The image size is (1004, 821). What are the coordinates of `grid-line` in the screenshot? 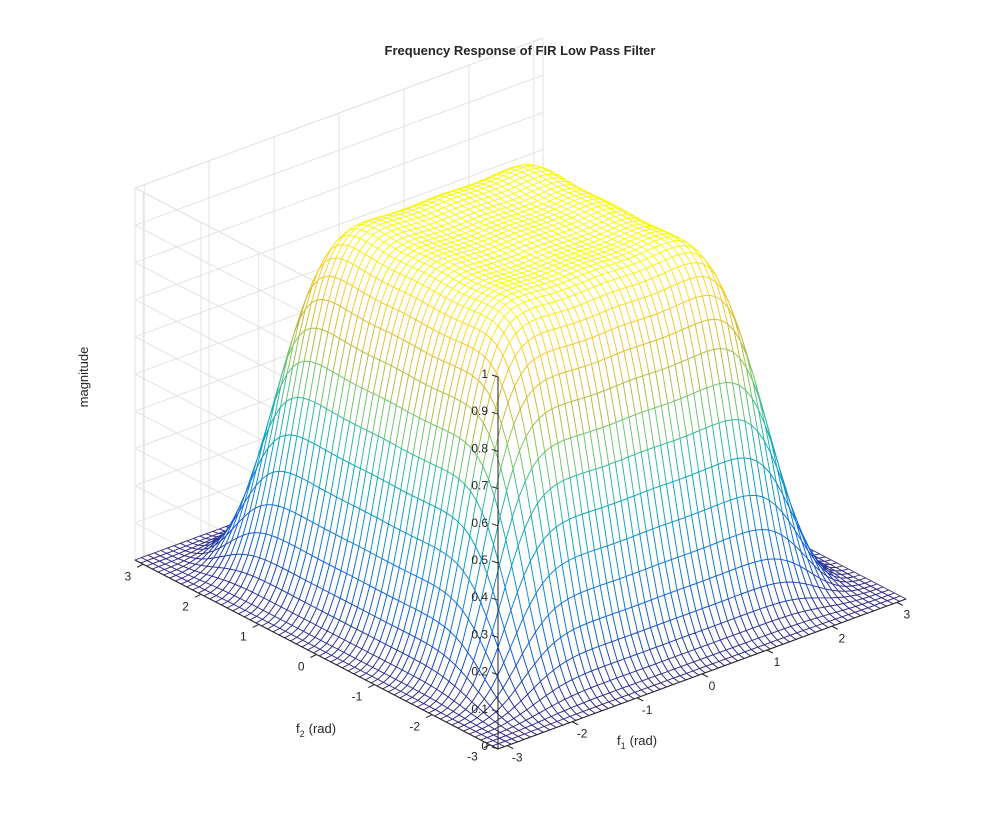 It's located at (339, 113).